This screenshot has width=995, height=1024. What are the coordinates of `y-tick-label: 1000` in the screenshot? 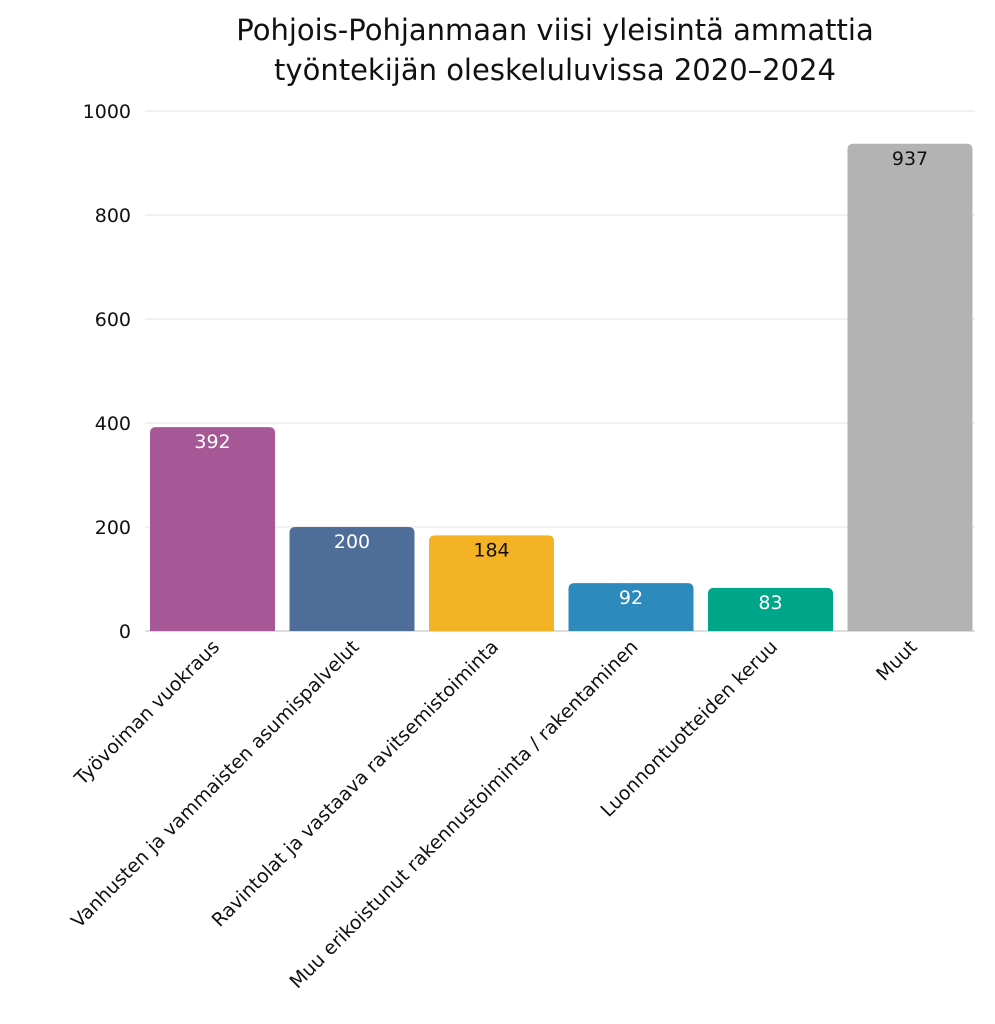 It's located at (107, 112).